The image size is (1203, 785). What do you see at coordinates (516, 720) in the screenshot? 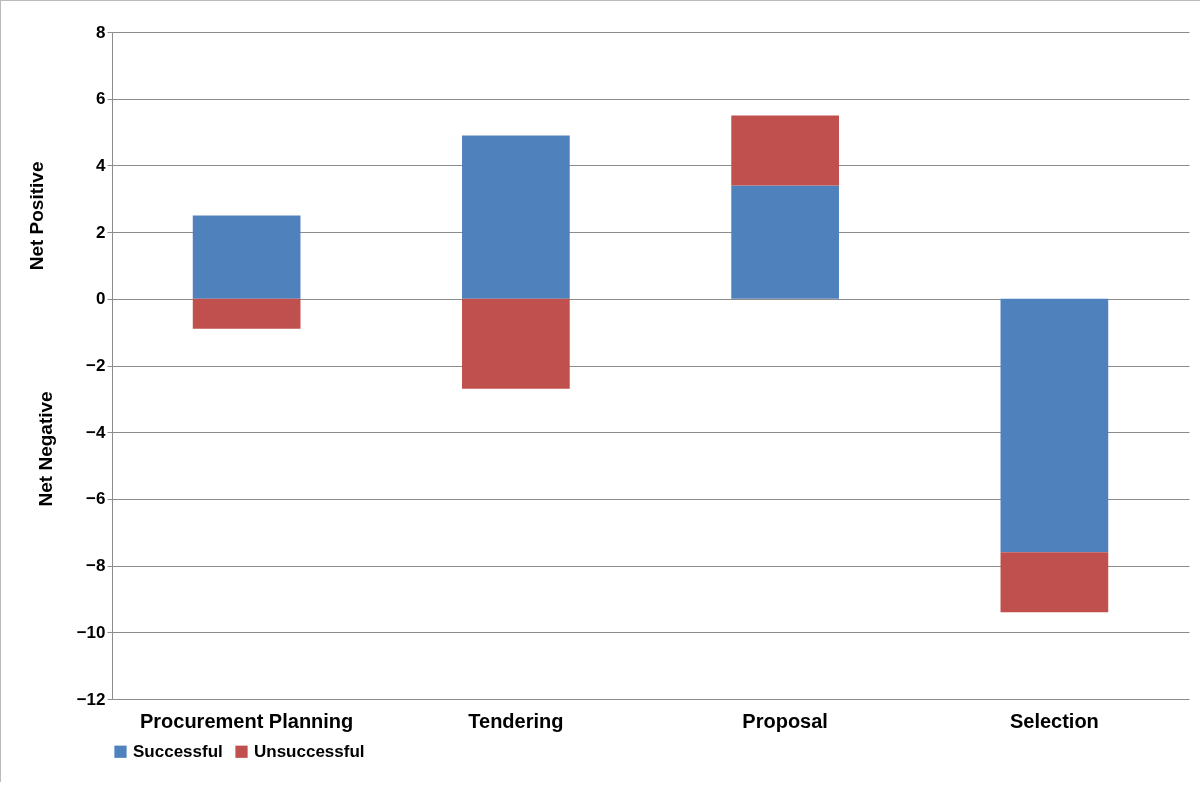
I see `x-tick-label: Tendering` at bounding box center [516, 720].